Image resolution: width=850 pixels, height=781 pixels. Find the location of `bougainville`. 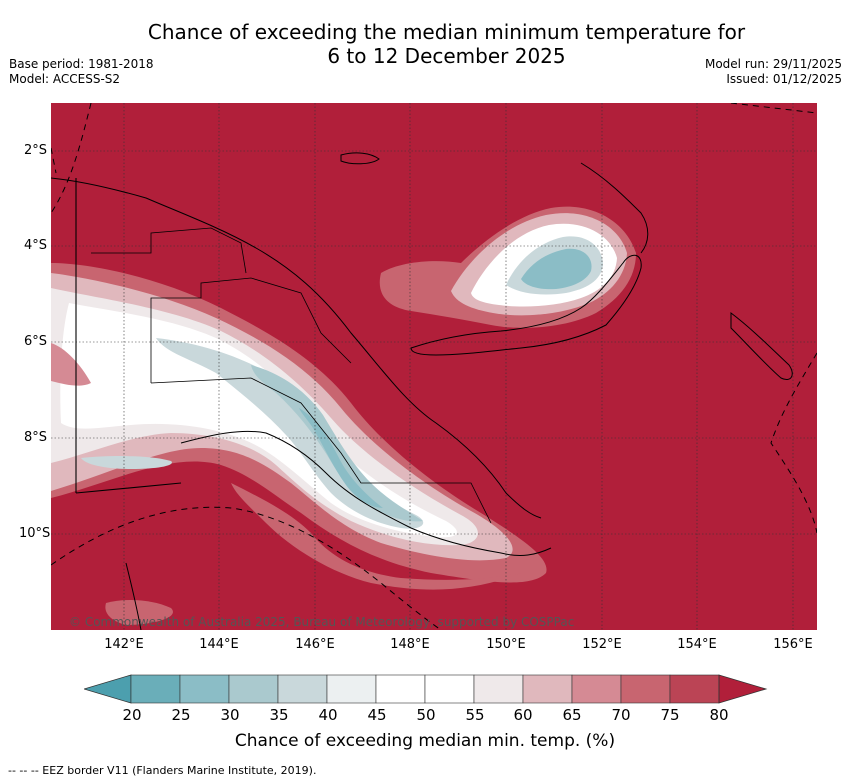

bougainville is located at coordinates (761, 345).